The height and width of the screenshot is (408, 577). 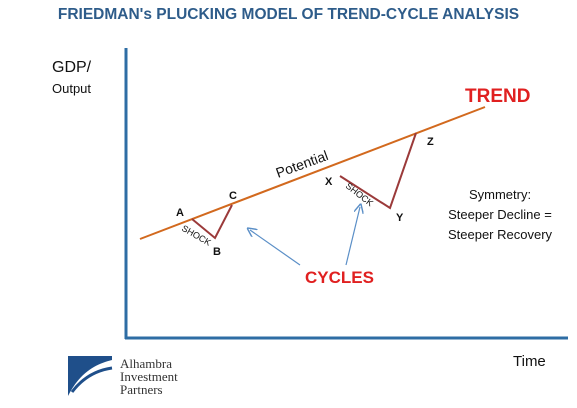 I want to click on cycle-one-line, so click(x=212, y=222).